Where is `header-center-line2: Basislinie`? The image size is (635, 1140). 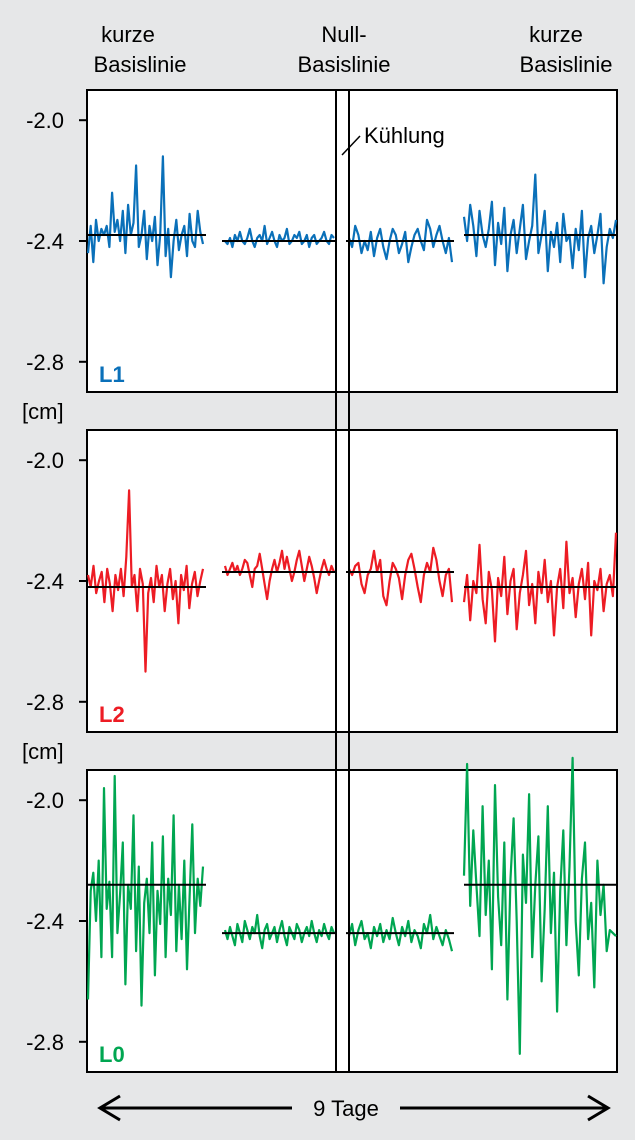 header-center-line2: Basislinie is located at coordinates (344, 64).